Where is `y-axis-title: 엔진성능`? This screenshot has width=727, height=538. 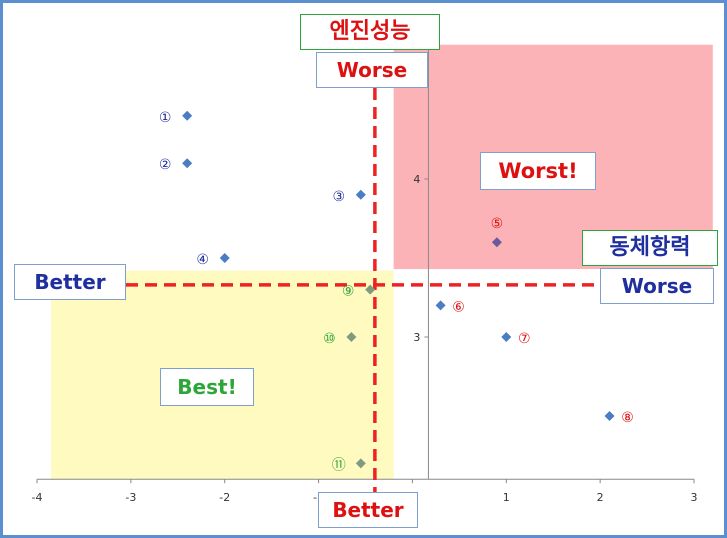
y-axis-title: 엔진성능 is located at coordinates (370, 32).